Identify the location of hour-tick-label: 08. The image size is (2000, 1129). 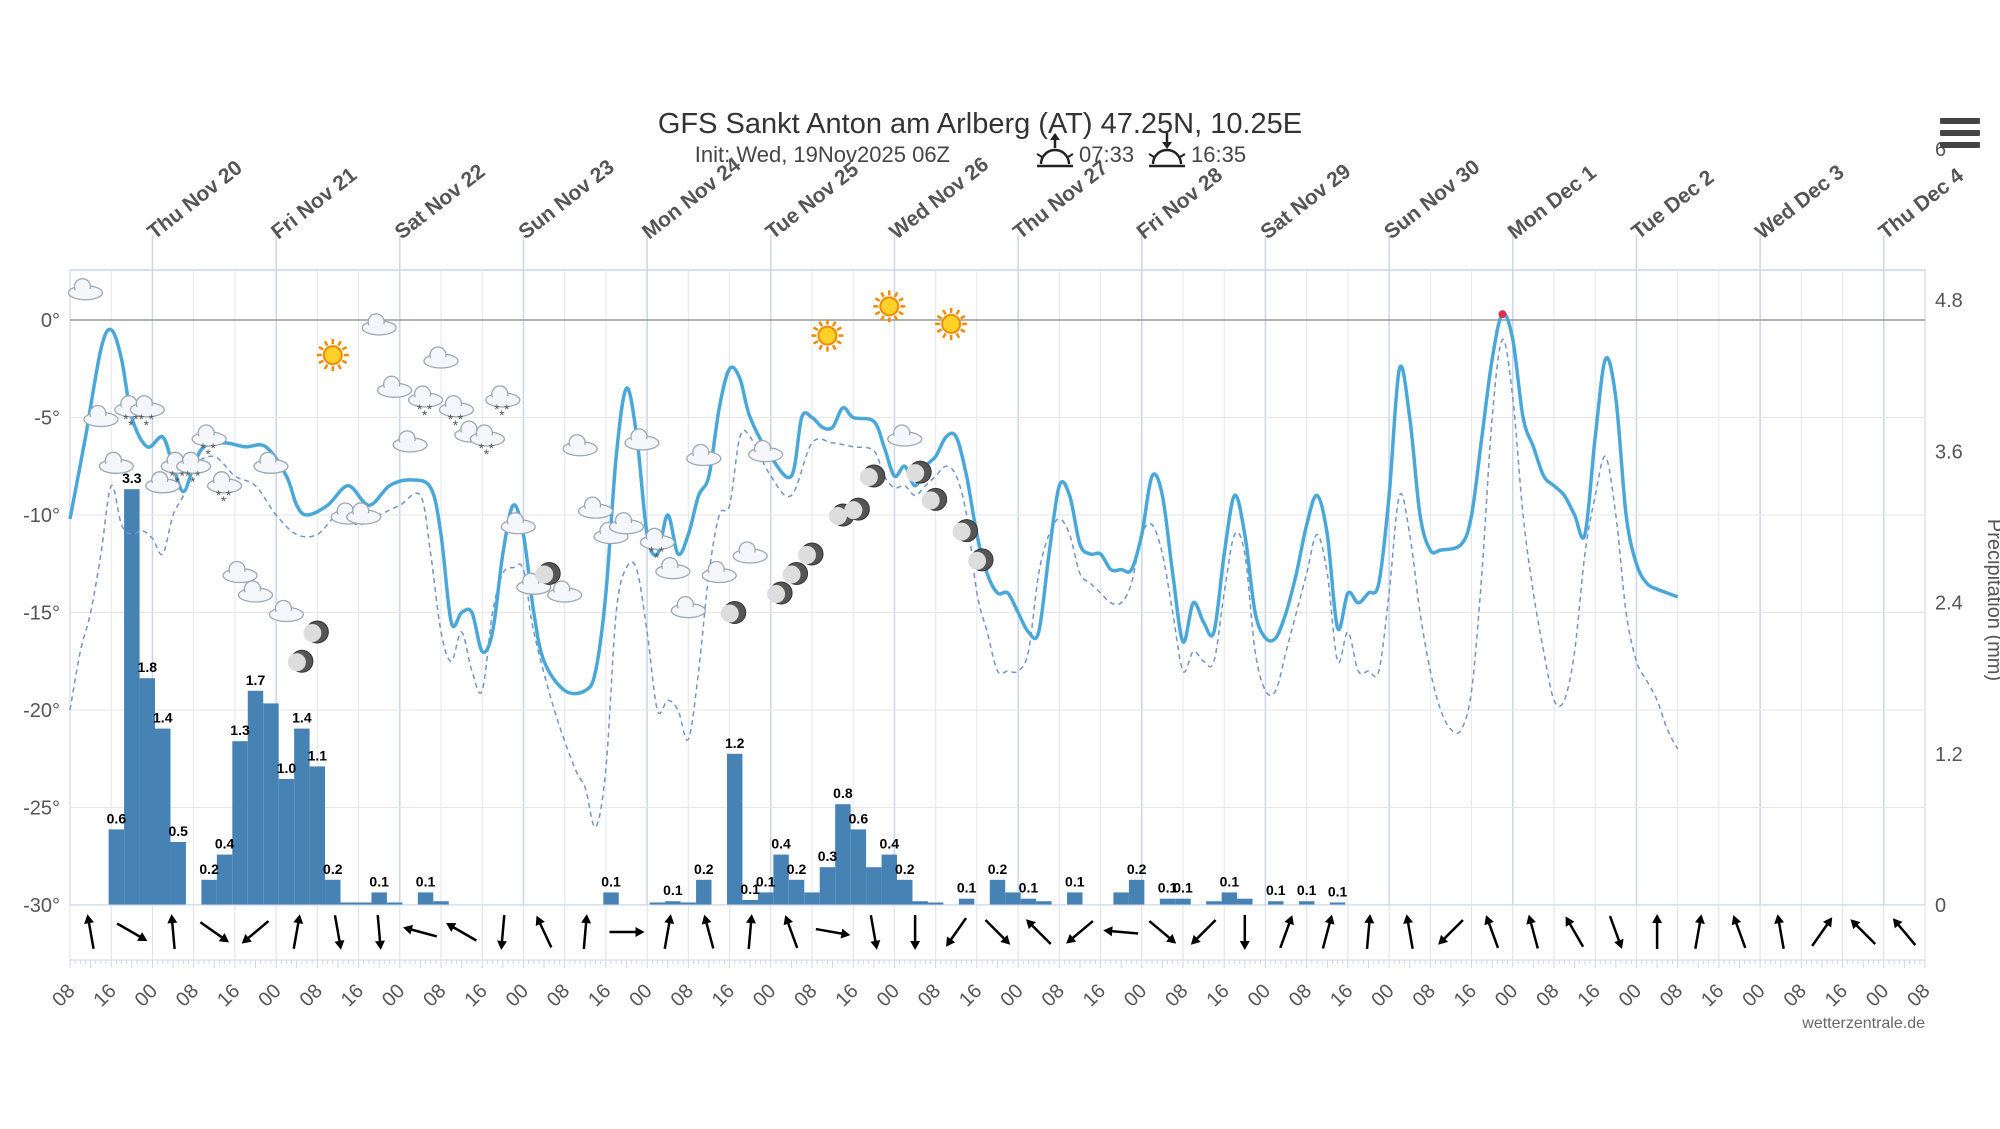
(311, 995).